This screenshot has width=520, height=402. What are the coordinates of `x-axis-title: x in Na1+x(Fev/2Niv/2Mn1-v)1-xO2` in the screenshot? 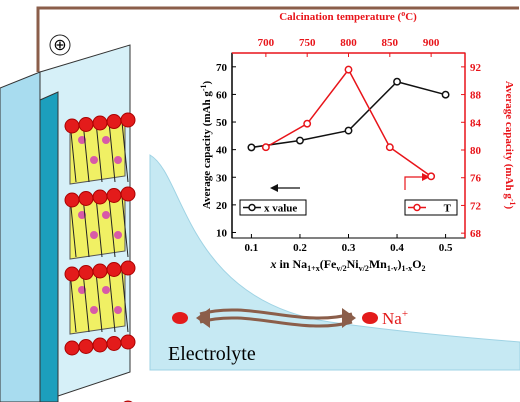 It's located at (347, 265).